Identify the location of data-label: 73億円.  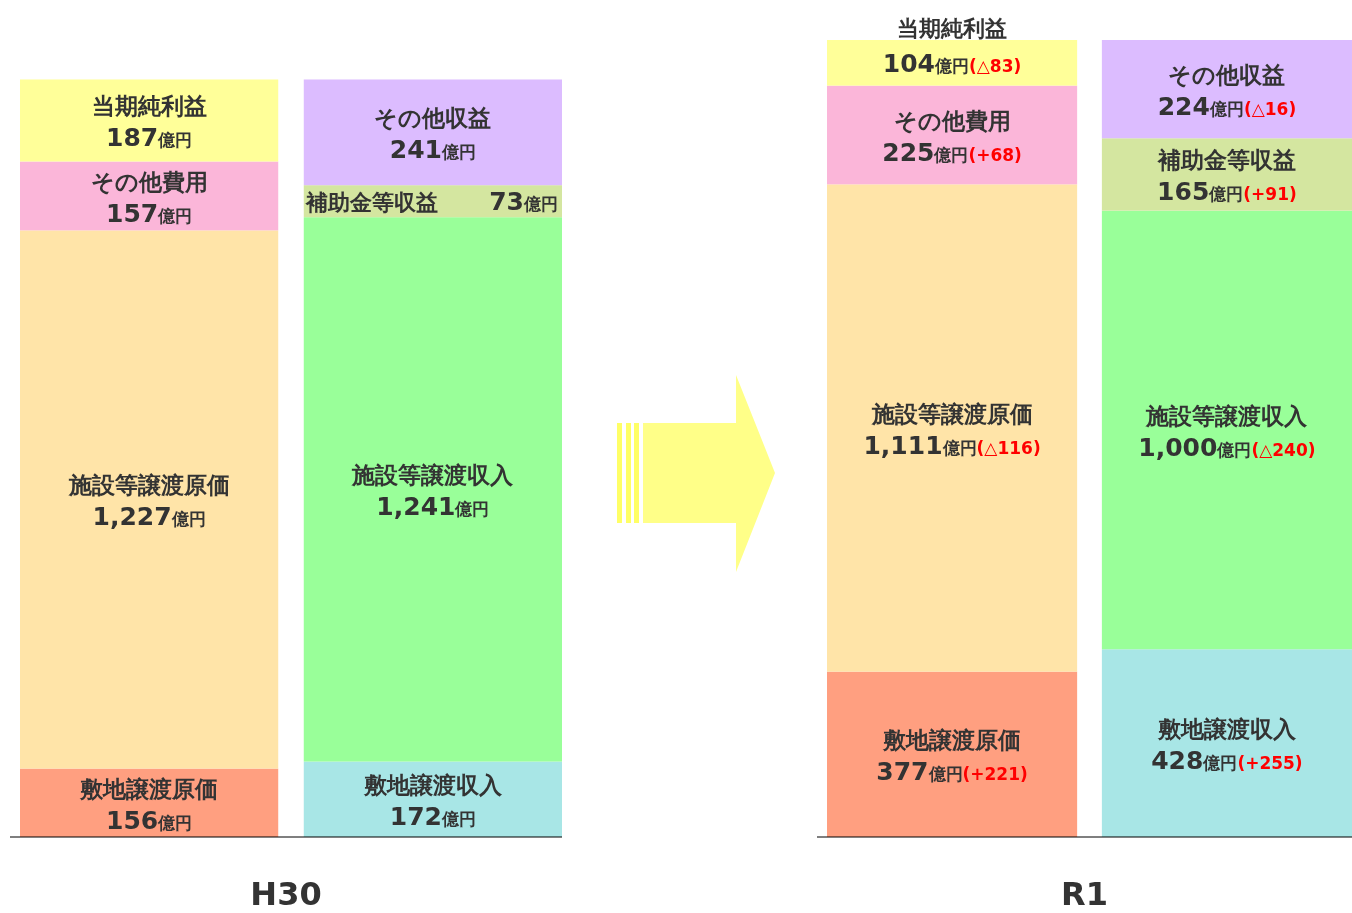
(523, 202).